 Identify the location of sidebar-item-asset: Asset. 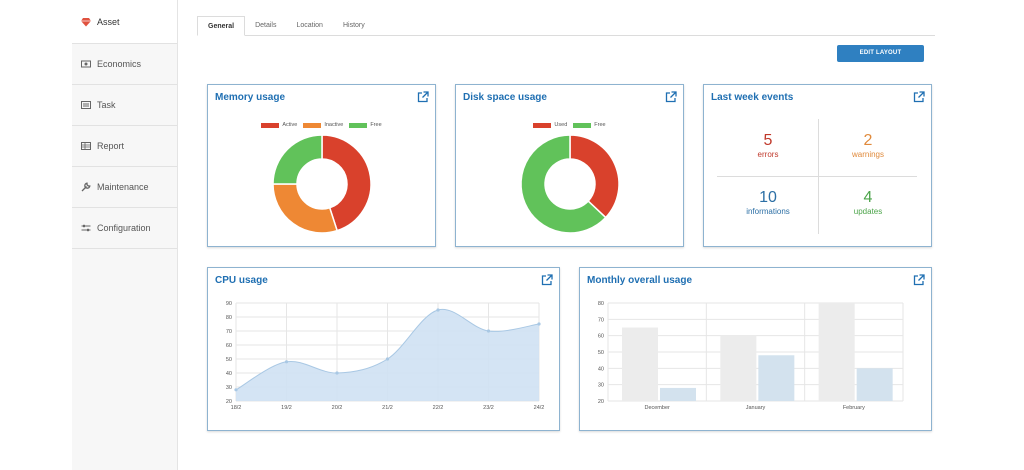
(124, 22).